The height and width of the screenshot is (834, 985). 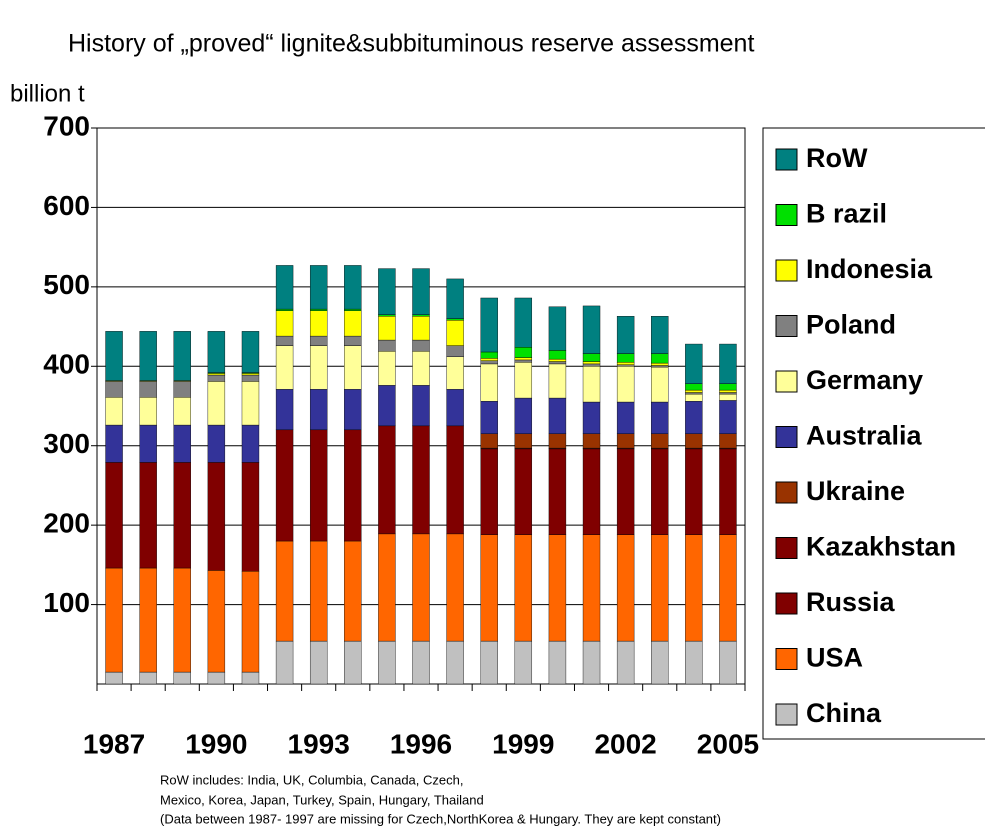 What do you see at coordinates (523, 743) in the screenshot?
I see `x-tick-label: 1999` at bounding box center [523, 743].